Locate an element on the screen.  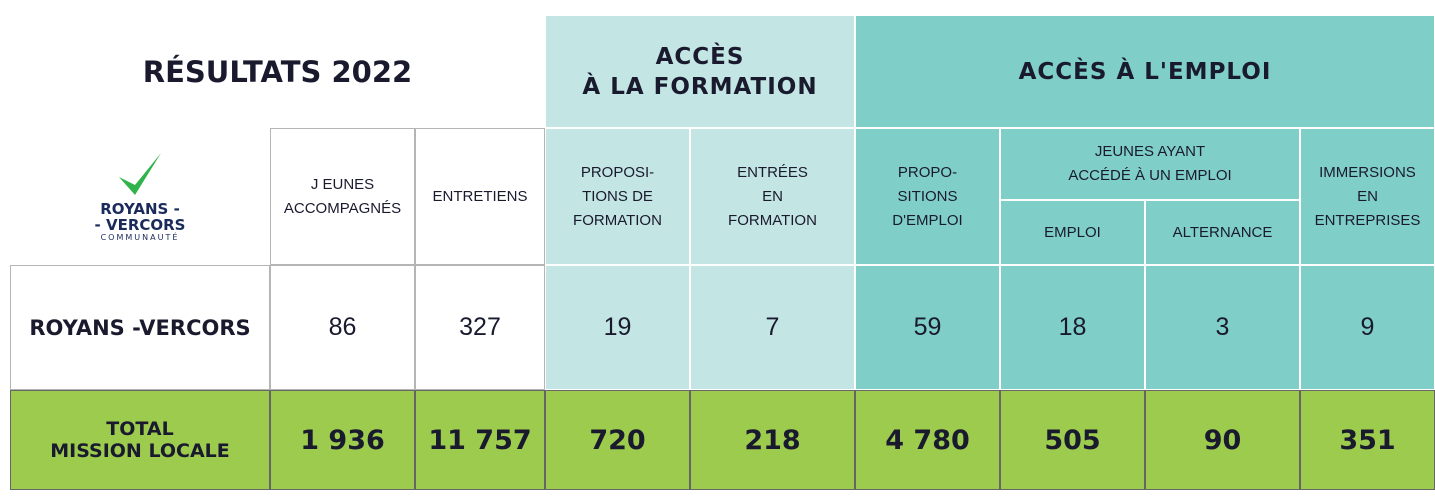
column-header: ALTERNANCE is located at coordinates (1222, 232).